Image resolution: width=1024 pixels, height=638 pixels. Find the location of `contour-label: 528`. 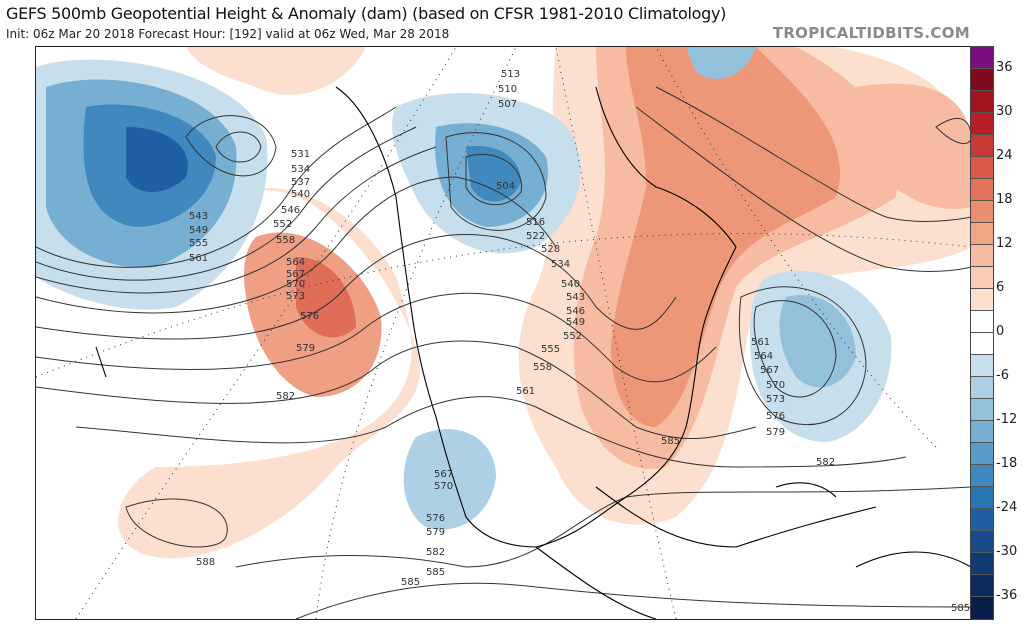

contour-label: 528 is located at coordinates (550, 249).